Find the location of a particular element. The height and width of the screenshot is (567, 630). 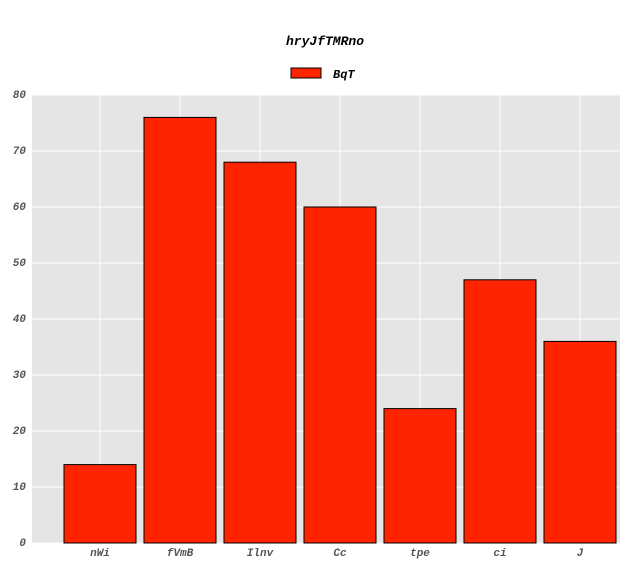

legend-swatch-bqt is located at coordinates (306, 73).